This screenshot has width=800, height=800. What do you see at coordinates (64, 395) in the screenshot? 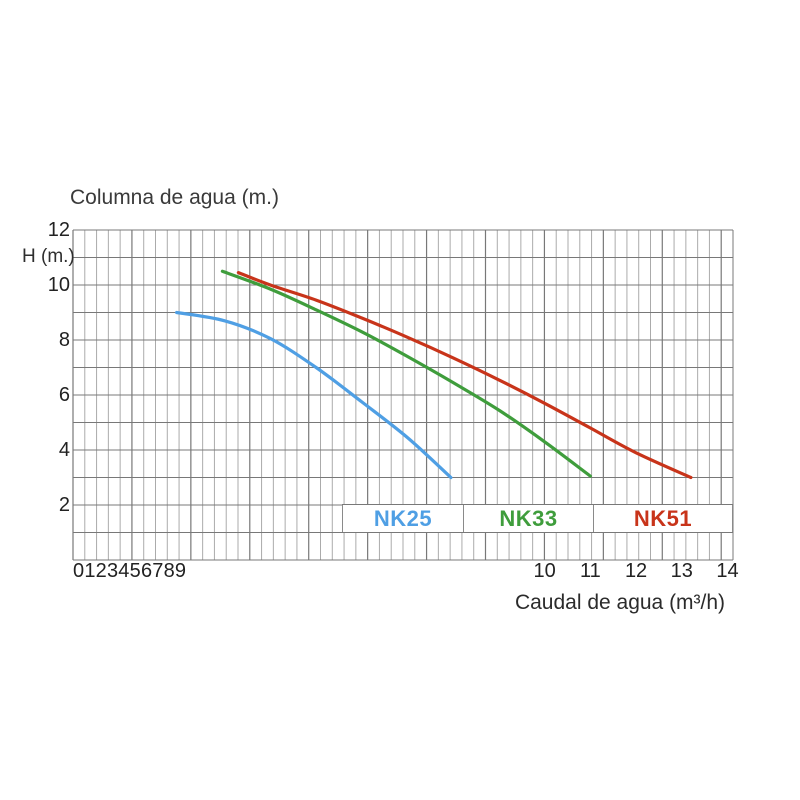
I see `y-tick-label-6: 6` at bounding box center [64, 395].